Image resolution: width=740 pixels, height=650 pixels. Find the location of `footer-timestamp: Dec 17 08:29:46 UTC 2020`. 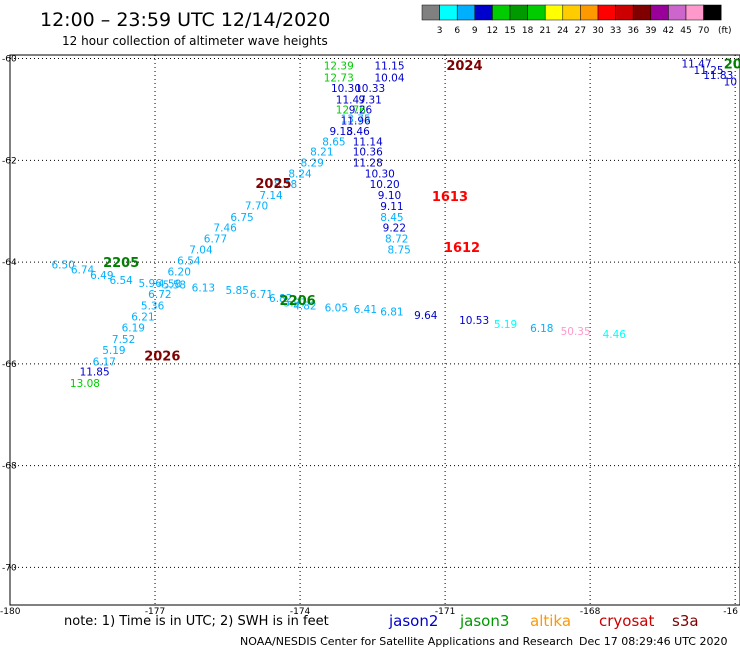

footer-timestamp: Dec 17 08:29:46 UTC 2020 is located at coordinates (653, 641).